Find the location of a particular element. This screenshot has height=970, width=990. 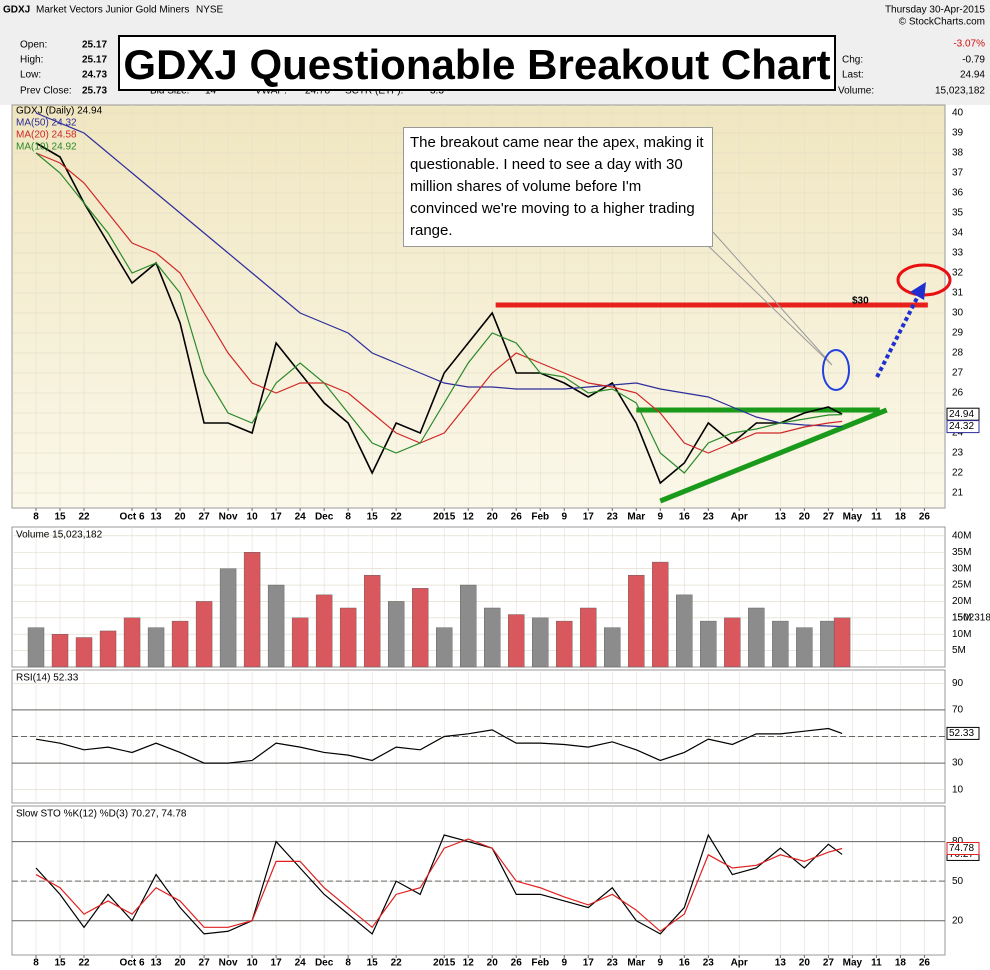

x-tick-label: 10 is located at coordinates (253, 517).